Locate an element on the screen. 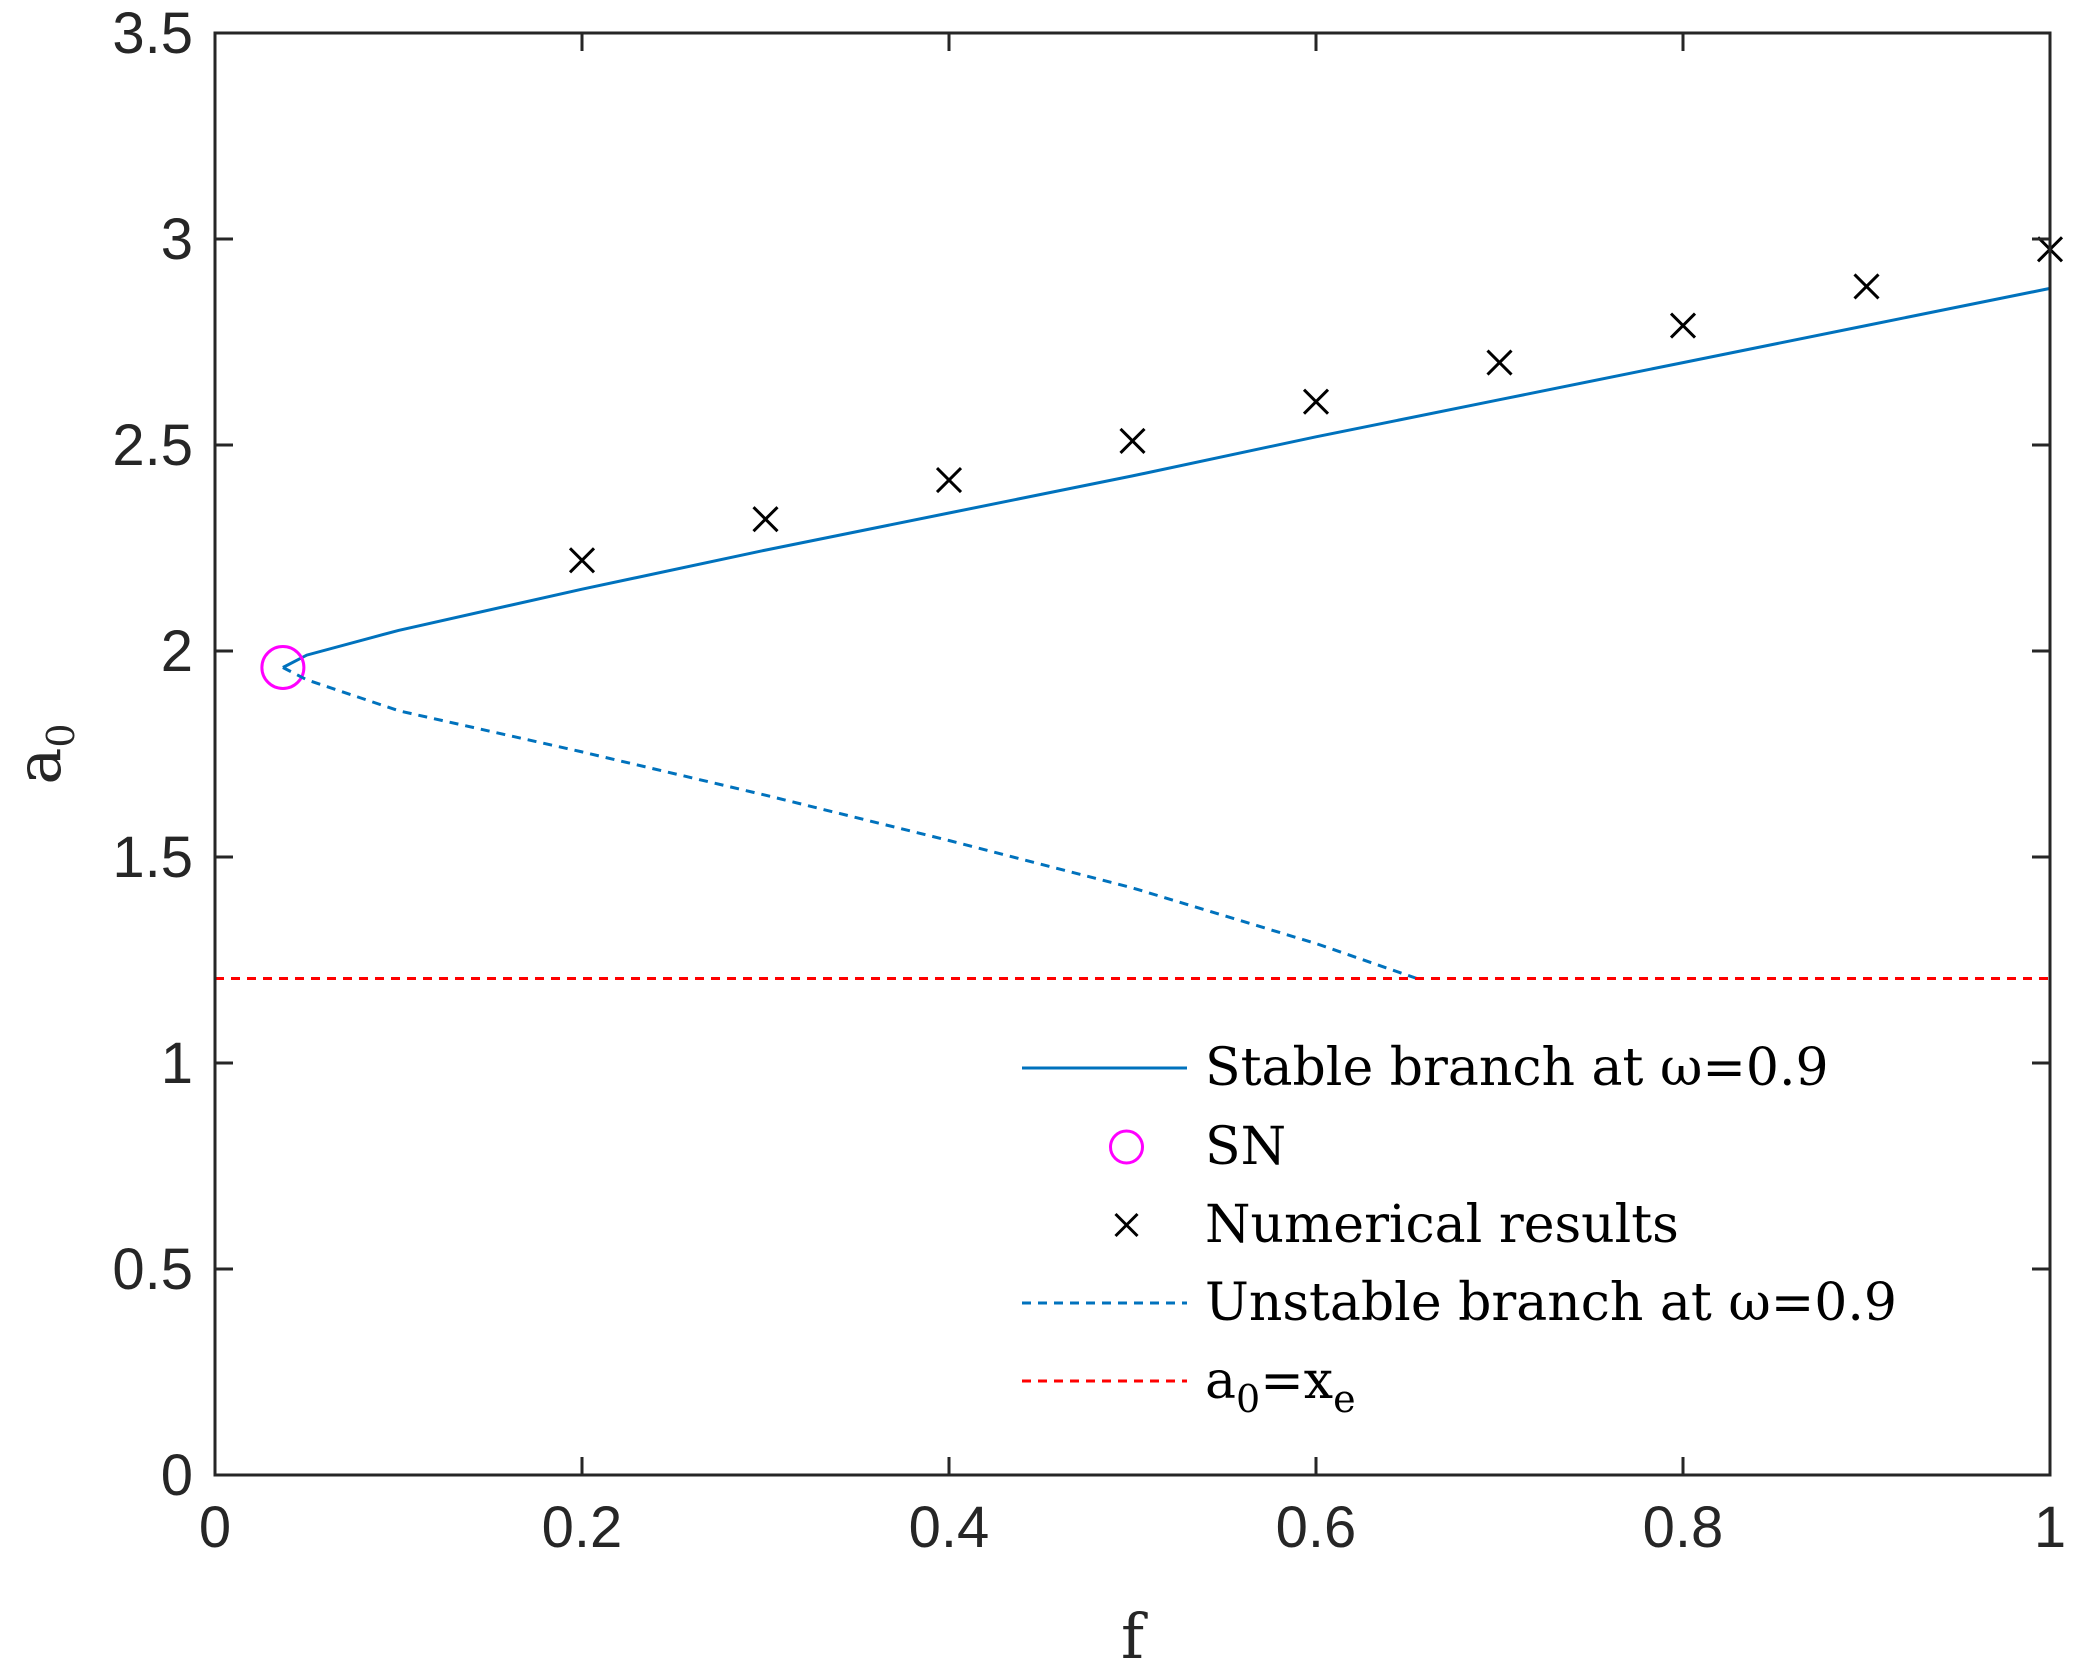 This screenshot has height=1670, width=2079. legend-entry-sn: SN is located at coordinates (1197, 1147).